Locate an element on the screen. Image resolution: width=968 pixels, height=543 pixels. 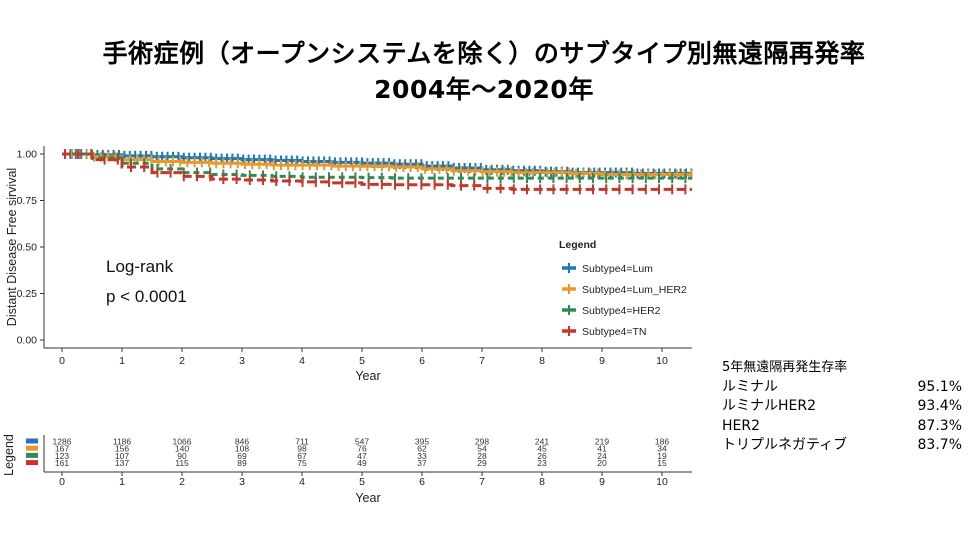
risk-count: 24 is located at coordinates (602, 456).